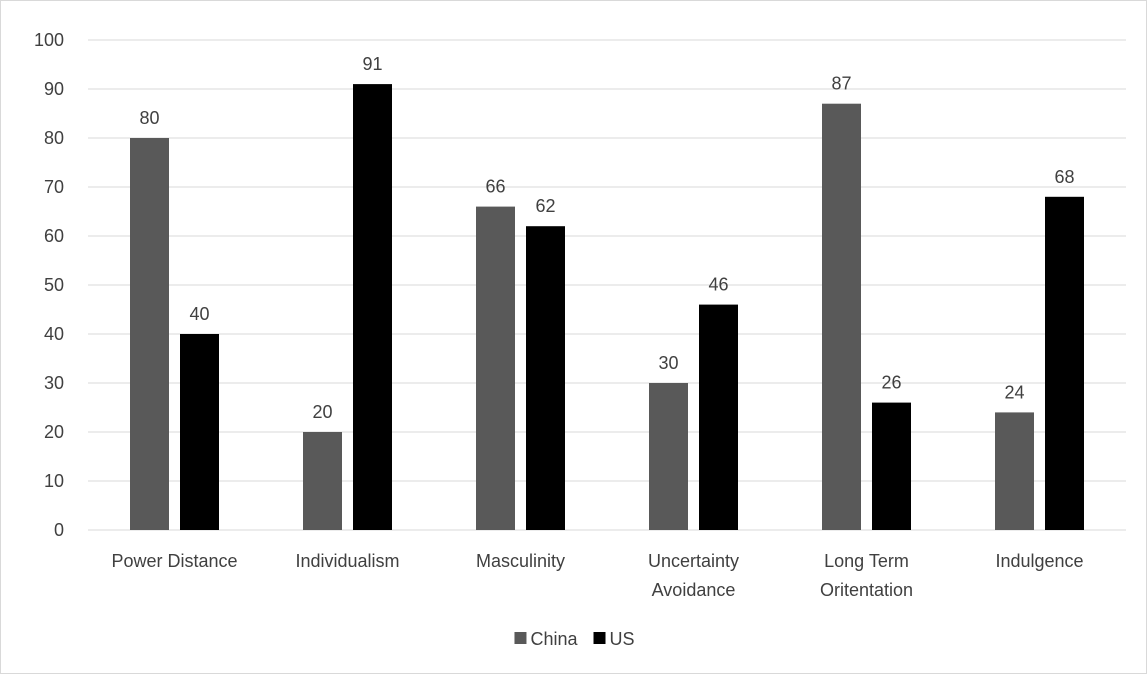  I want to click on y-tick-label: 0, so click(59, 530).